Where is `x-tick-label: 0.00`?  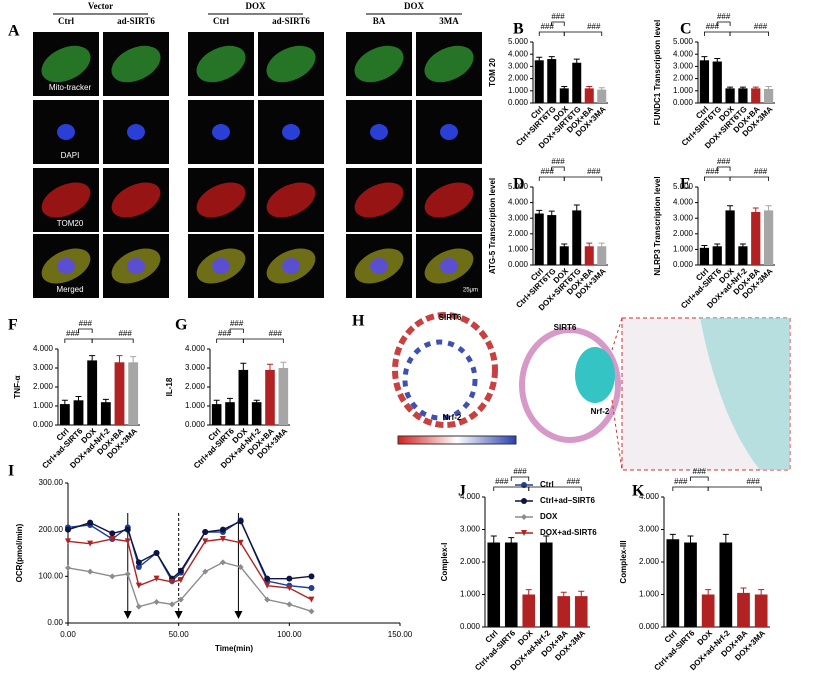 x-tick-label: 0.00 is located at coordinates (68, 634).